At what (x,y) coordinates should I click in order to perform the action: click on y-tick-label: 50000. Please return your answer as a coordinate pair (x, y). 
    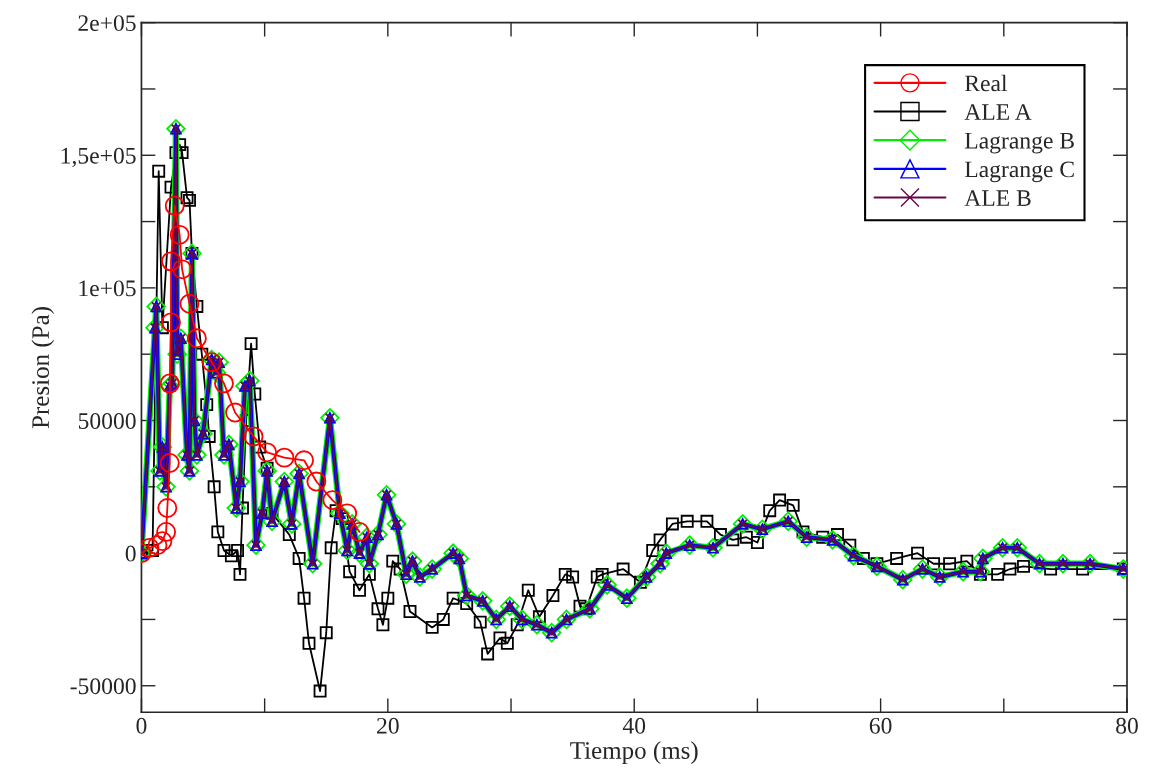
    Looking at the image, I should click on (107, 421).